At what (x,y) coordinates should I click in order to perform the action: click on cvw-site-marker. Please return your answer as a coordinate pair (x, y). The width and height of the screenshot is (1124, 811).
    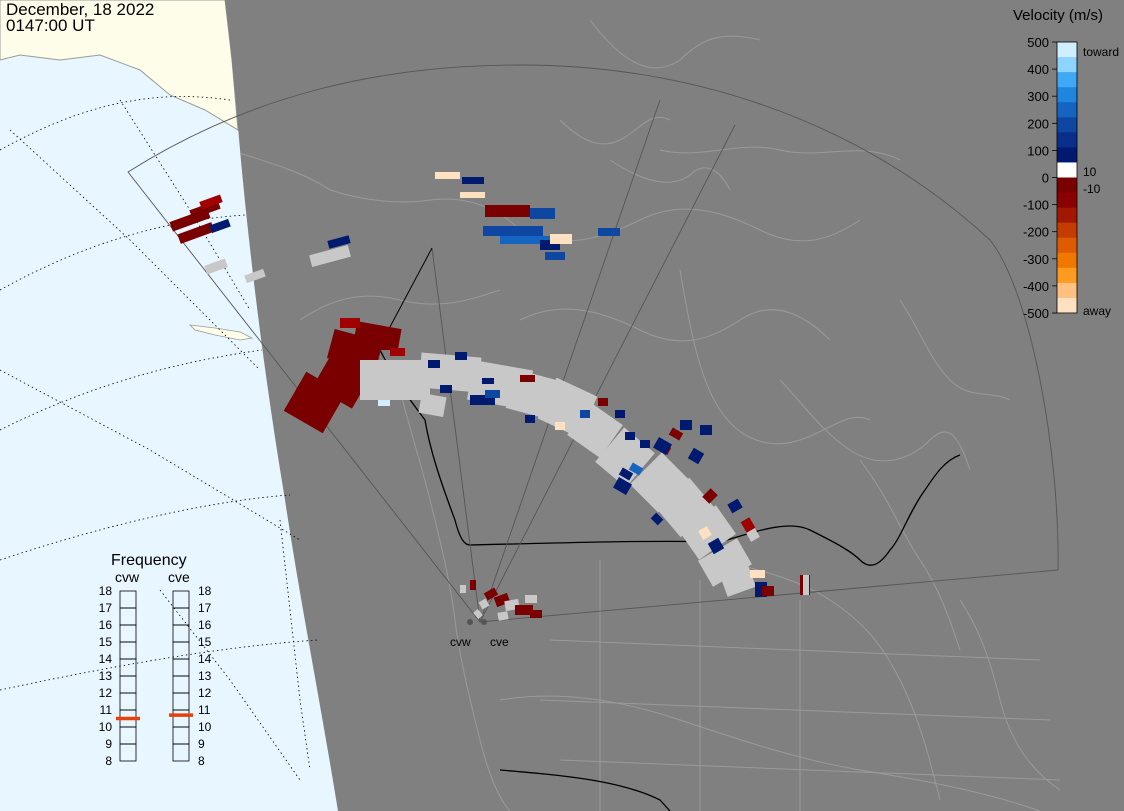
    Looking at the image, I should click on (470, 622).